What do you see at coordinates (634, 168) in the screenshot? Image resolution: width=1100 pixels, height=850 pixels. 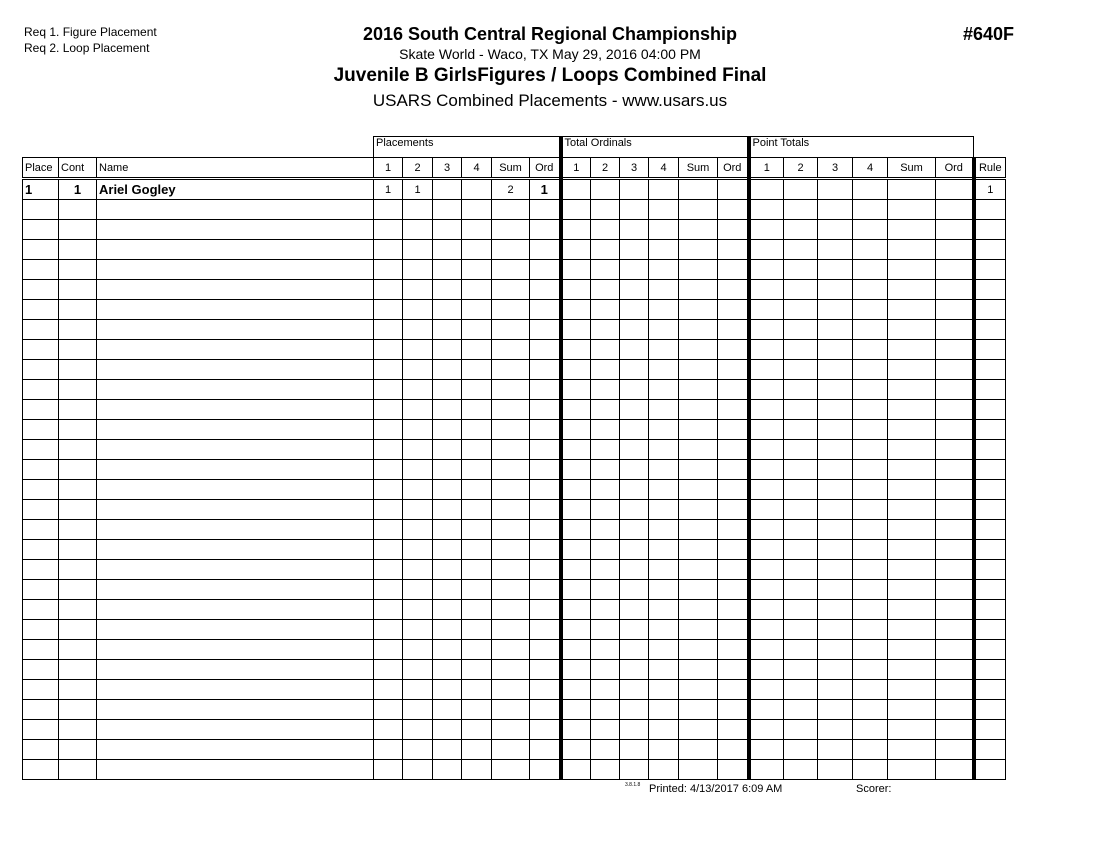 I see `column-header: 3` at bounding box center [634, 168].